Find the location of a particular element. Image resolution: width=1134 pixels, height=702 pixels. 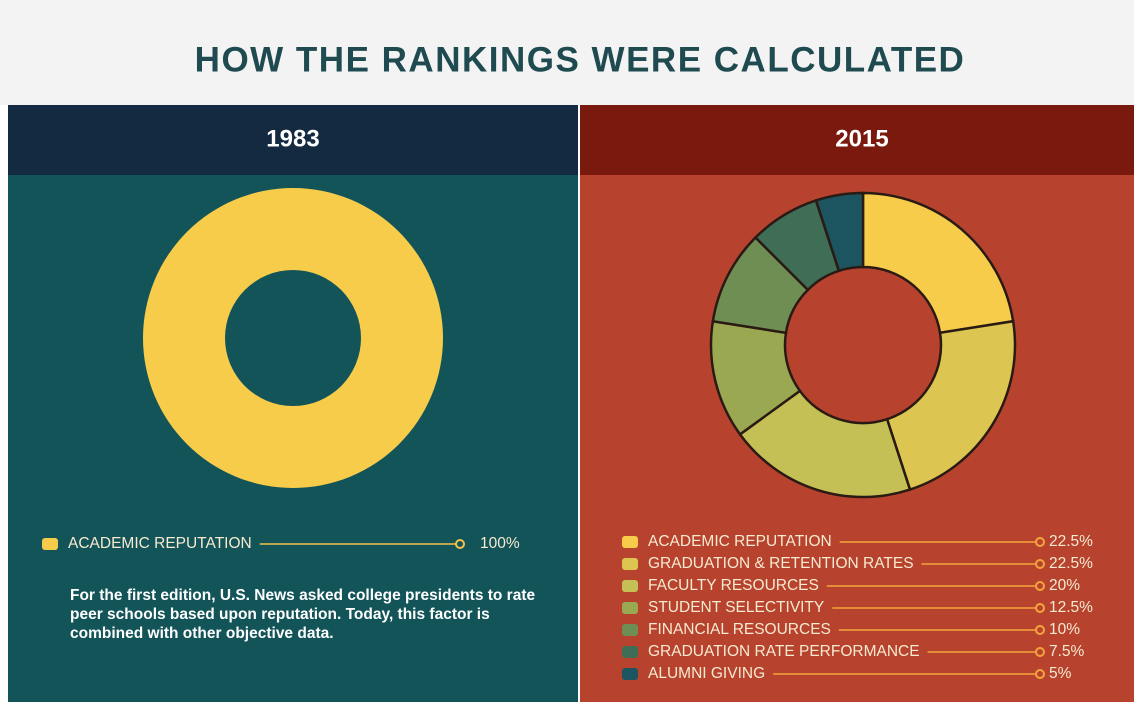

value-label: 100% is located at coordinates (500, 543).